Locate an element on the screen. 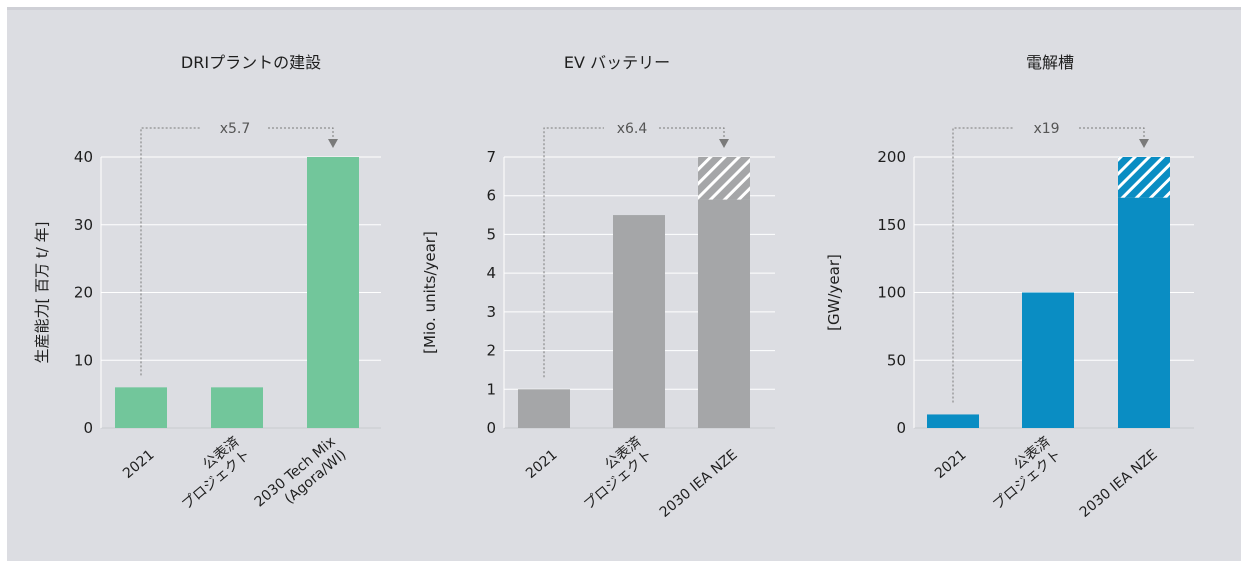 The height and width of the screenshot is (564, 1243). y-tick-label: 6 is located at coordinates (491, 196).